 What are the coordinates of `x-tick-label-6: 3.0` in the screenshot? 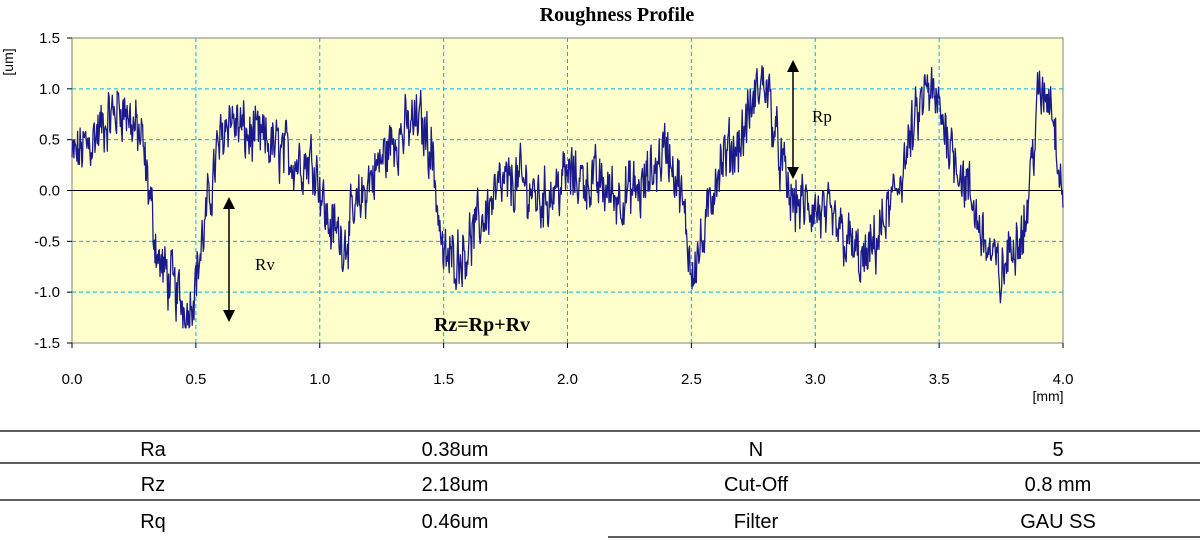 It's located at (815, 379).